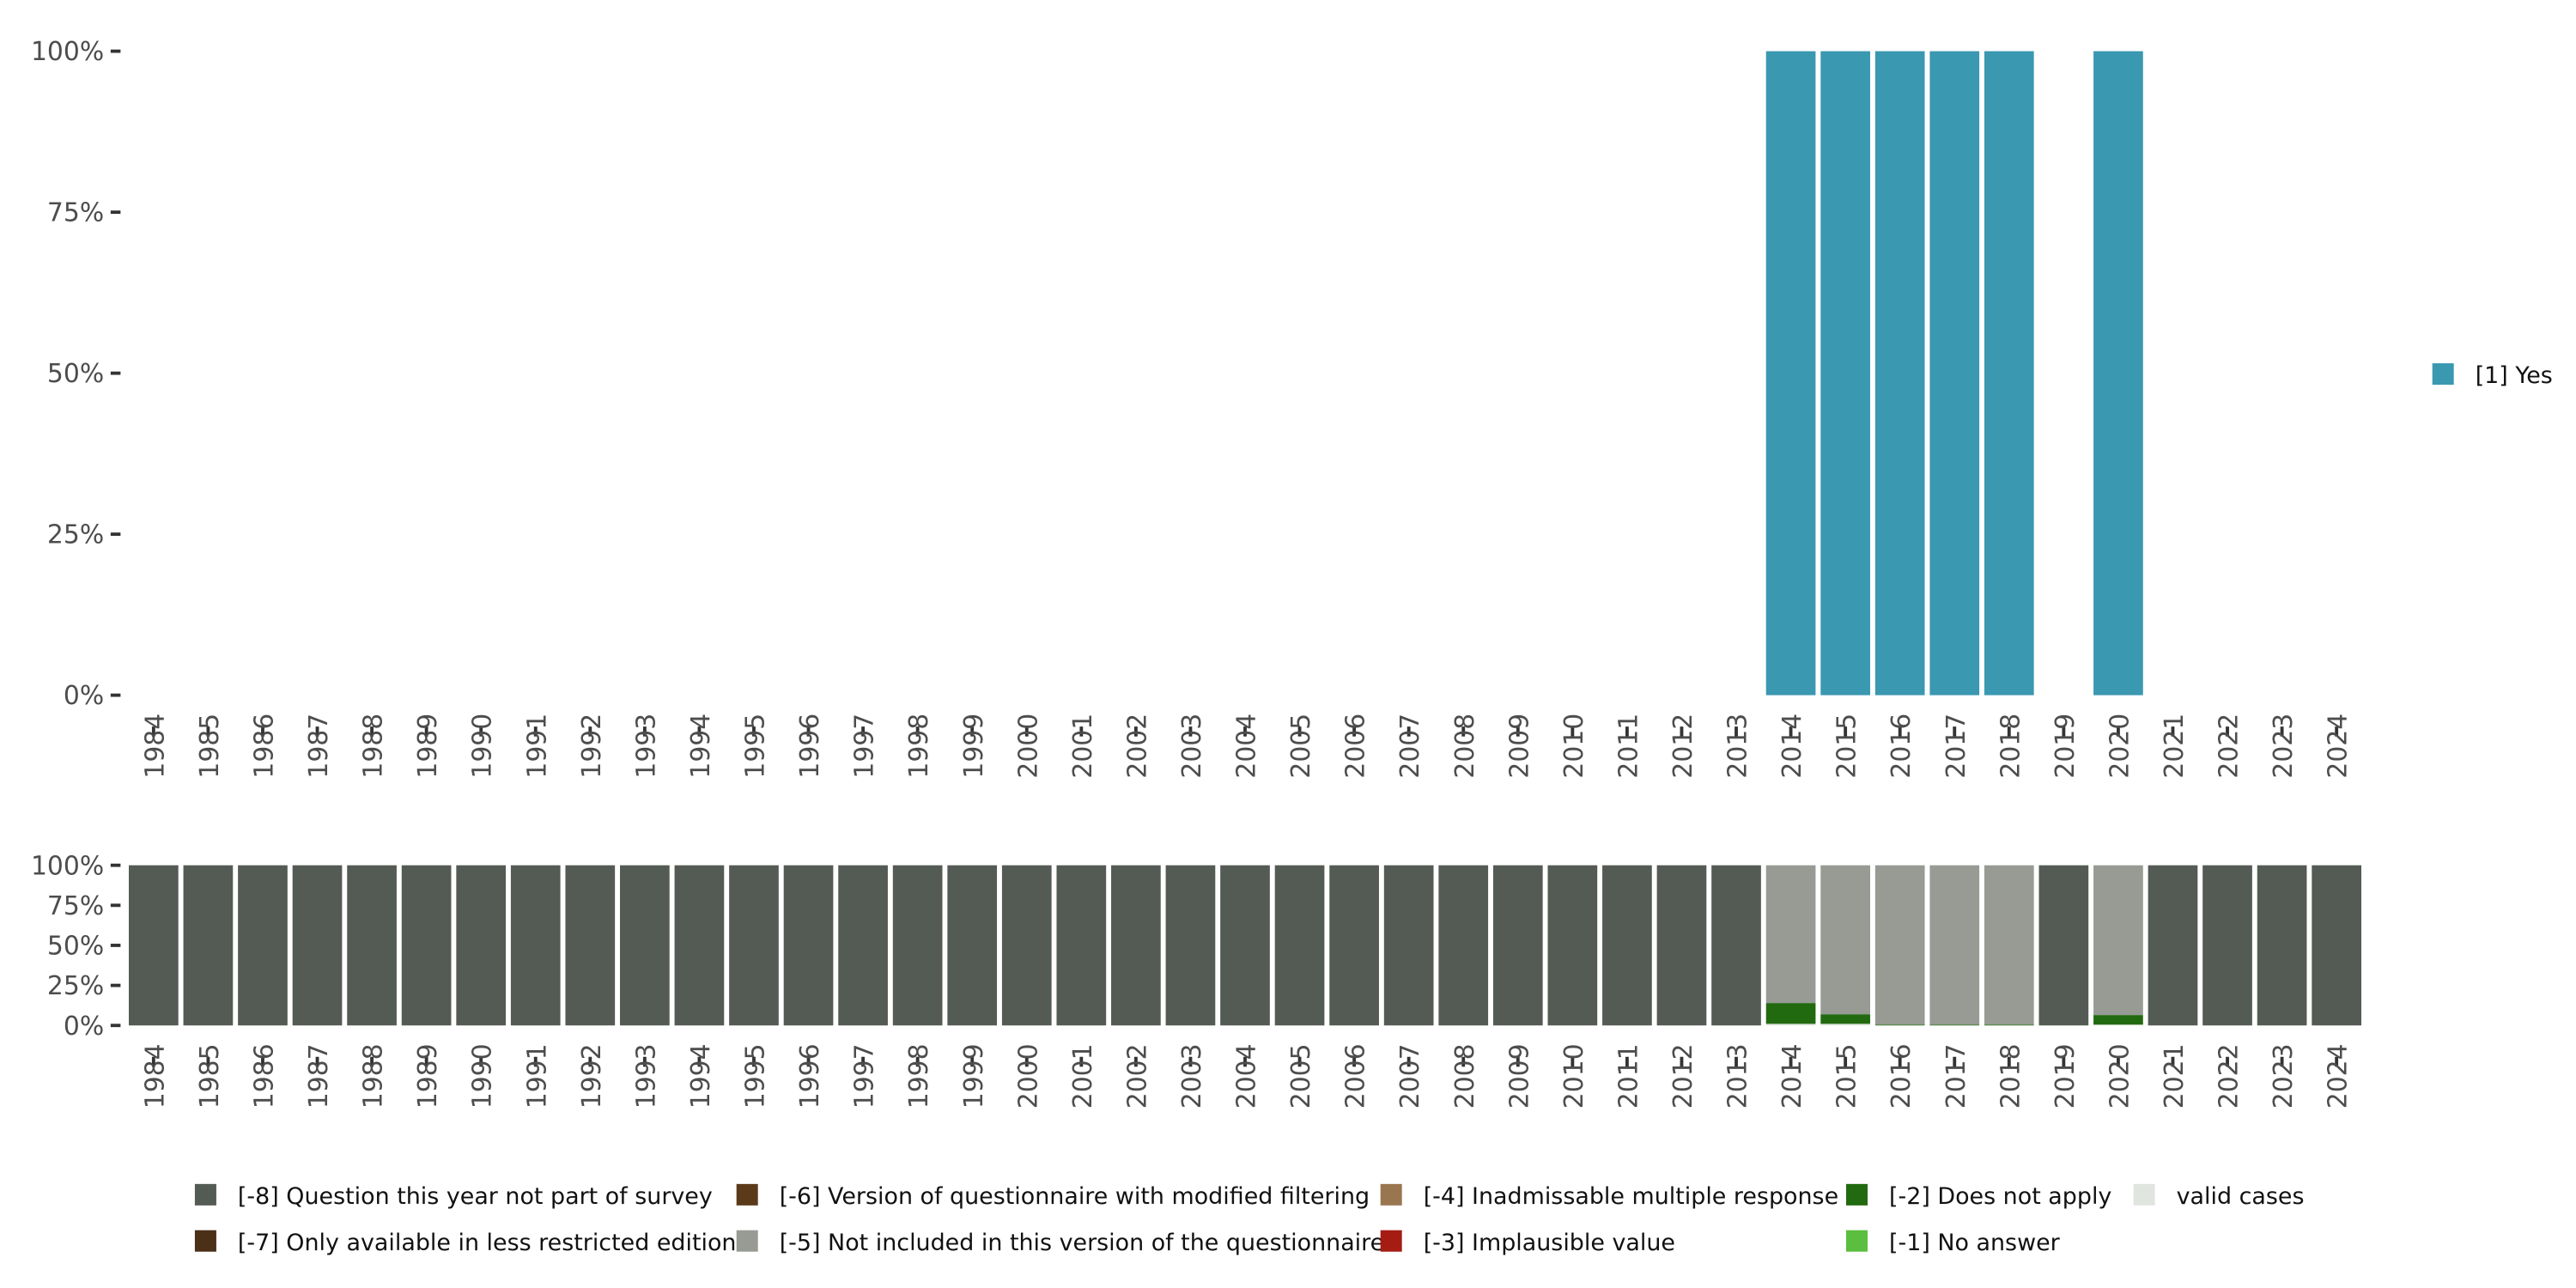 This screenshot has width=2576, height=1288. What do you see at coordinates (2514, 376) in the screenshot?
I see `legend-label-yes: [1] Yes` at bounding box center [2514, 376].